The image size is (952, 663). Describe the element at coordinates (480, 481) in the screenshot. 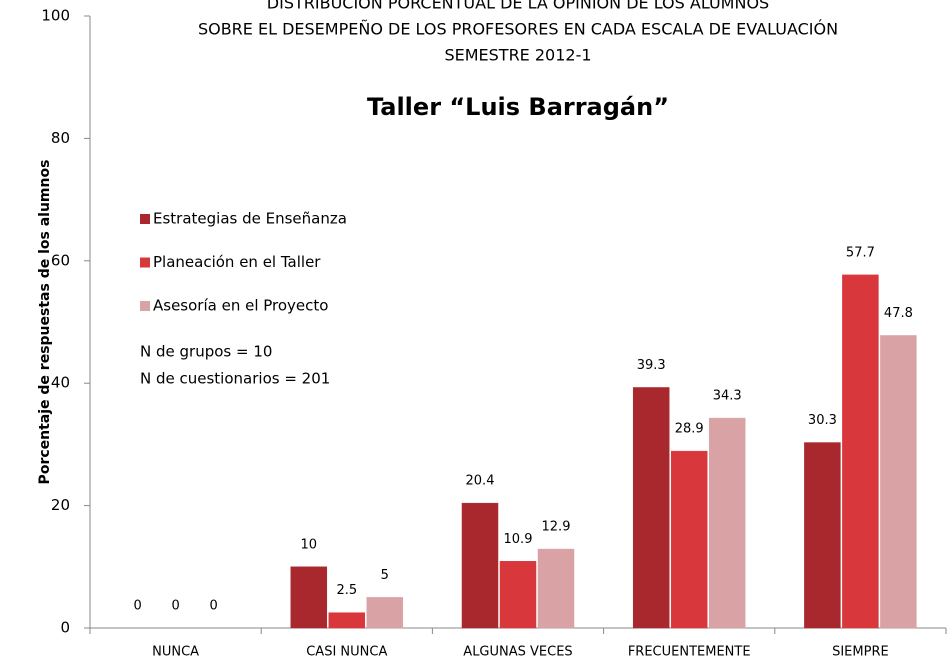

I see `data-label: 20.4` at that location.